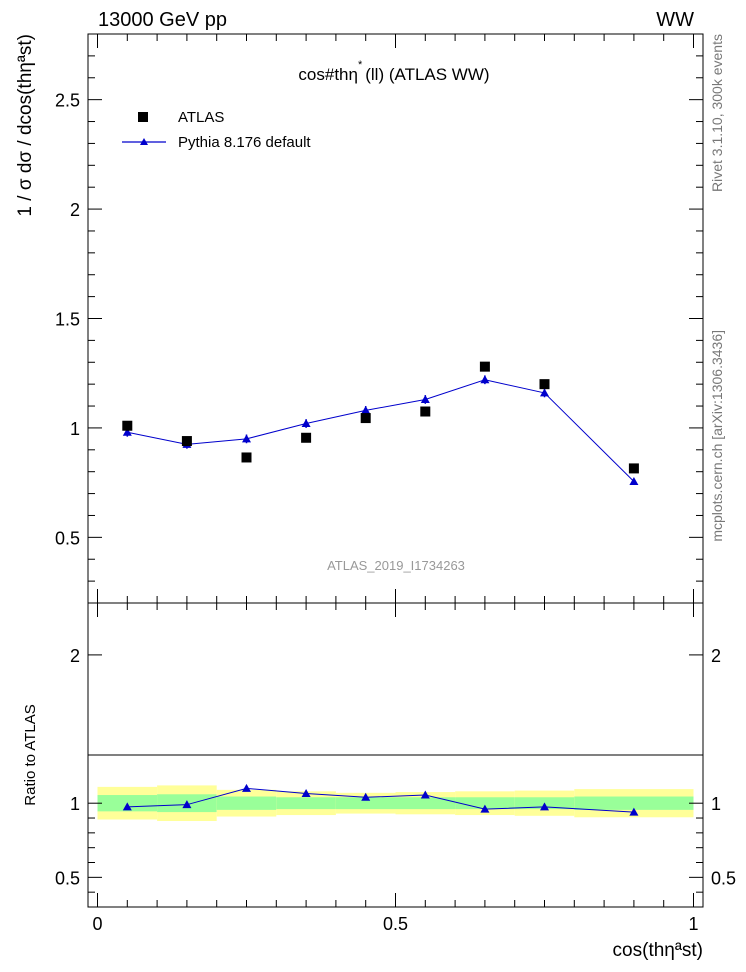  I want to click on main-y-tick-label: 2.5, so click(67, 101).